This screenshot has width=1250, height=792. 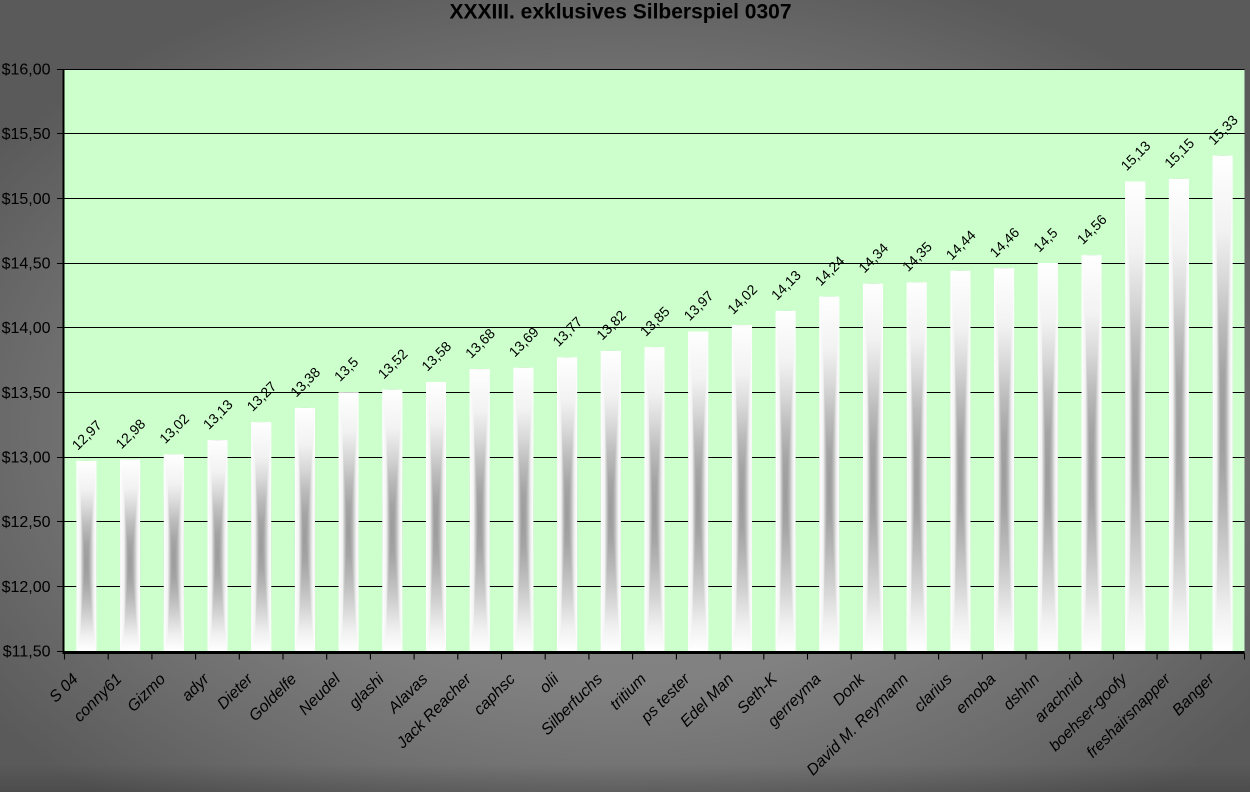 What do you see at coordinates (26, 264) in the screenshot?
I see `svg-text: $14,50` at bounding box center [26, 264].